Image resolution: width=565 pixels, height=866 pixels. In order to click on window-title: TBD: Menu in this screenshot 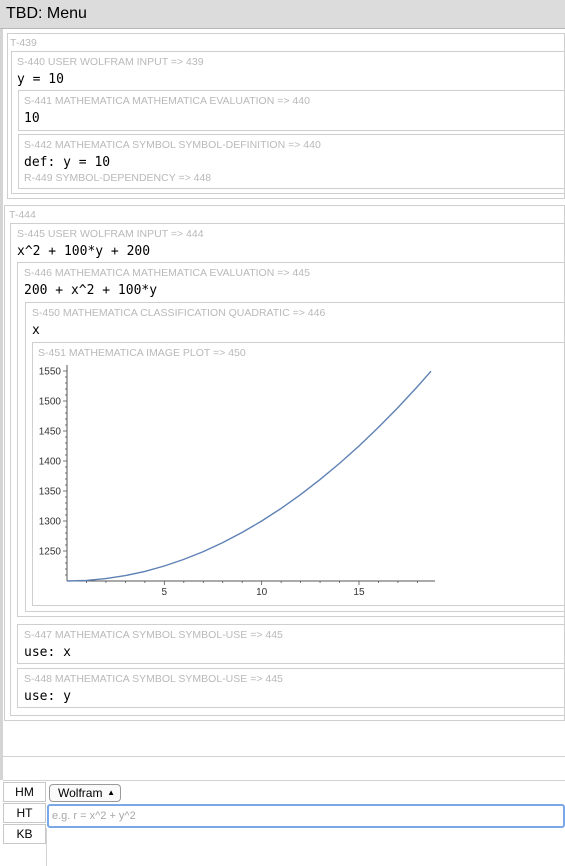, I will do `click(46, 13)`.